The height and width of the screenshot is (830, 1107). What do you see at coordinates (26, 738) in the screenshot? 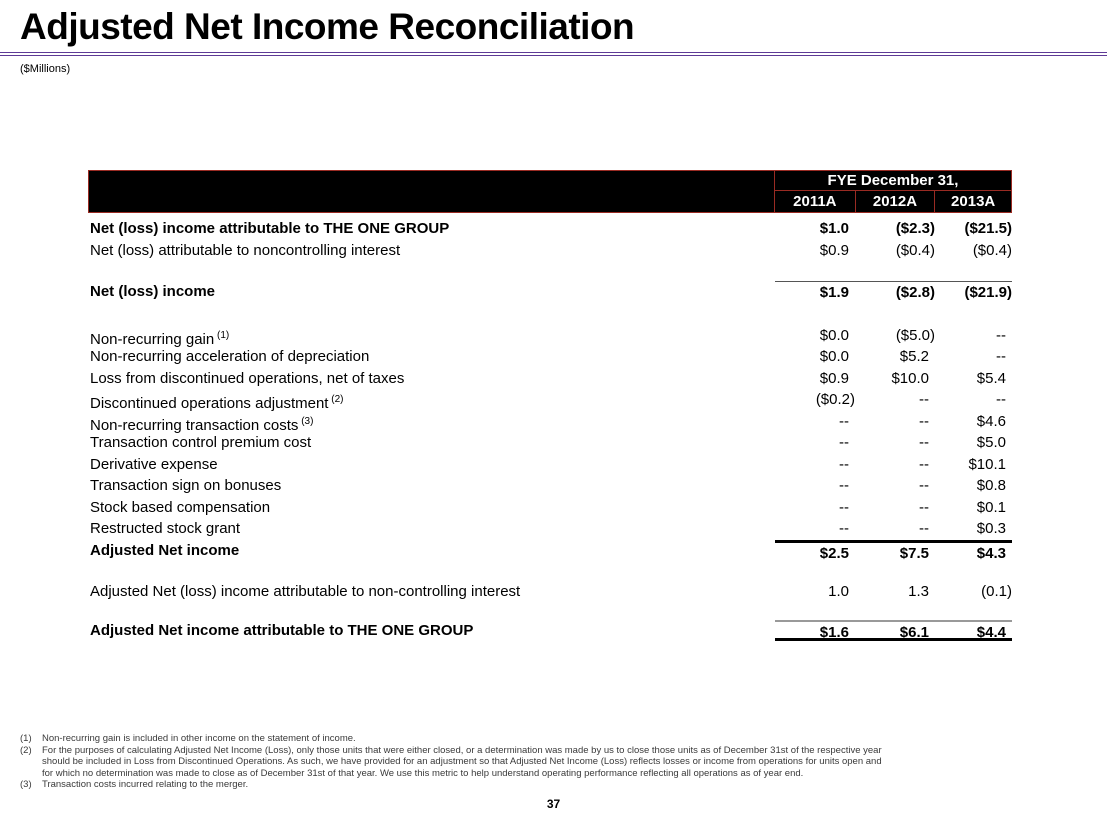
I see `footnote-number: (1)` at bounding box center [26, 738].